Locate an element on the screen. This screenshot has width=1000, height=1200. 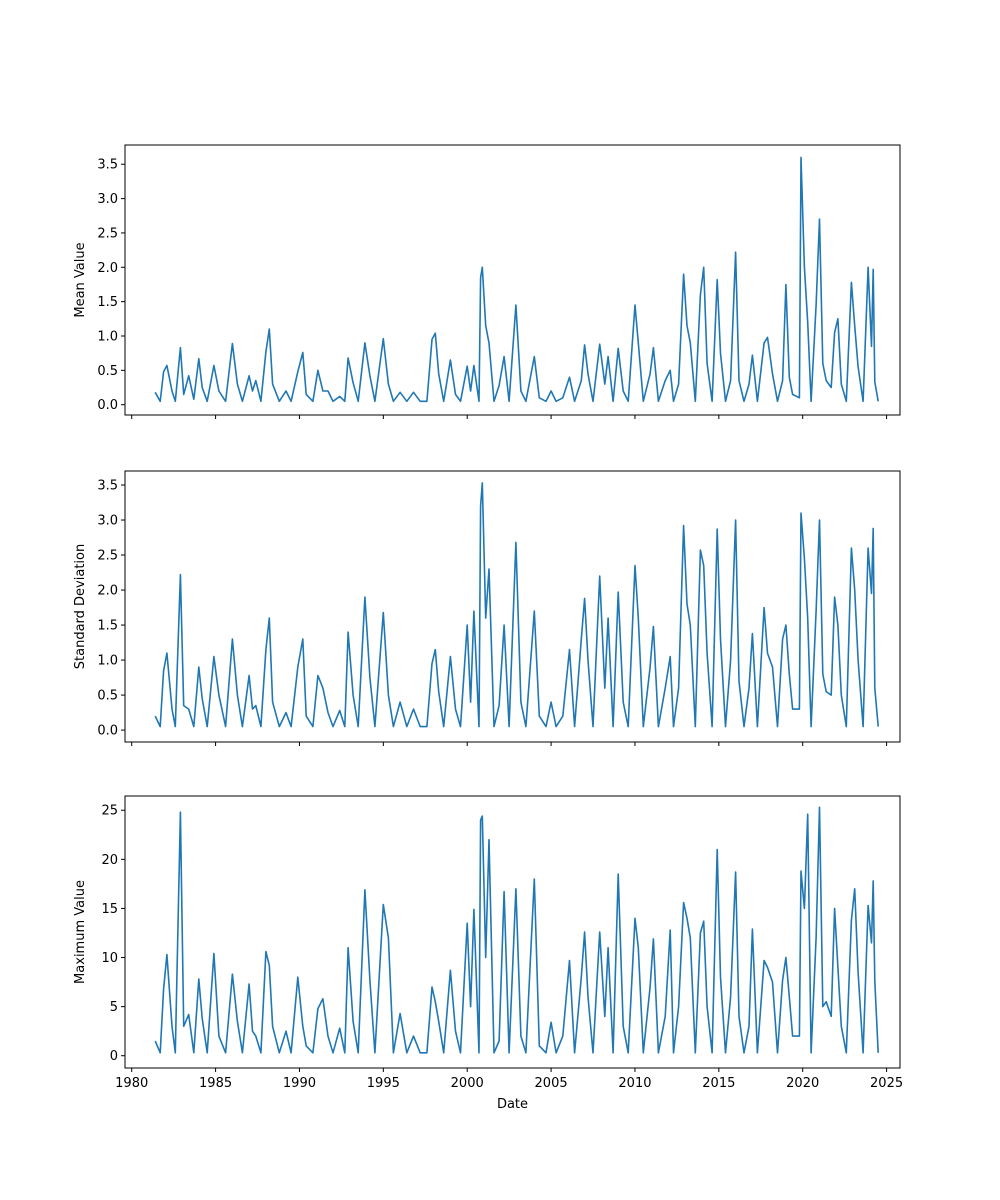
y-tick-label: 15 is located at coordinates (109, 909).